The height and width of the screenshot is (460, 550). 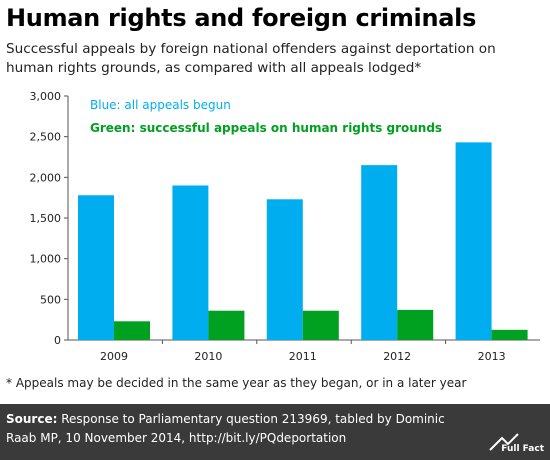 What do you see at coordinates (46, 137) in the screenshot?
I see `y-tick-label: 2,500` at bounding box center [46, 137].